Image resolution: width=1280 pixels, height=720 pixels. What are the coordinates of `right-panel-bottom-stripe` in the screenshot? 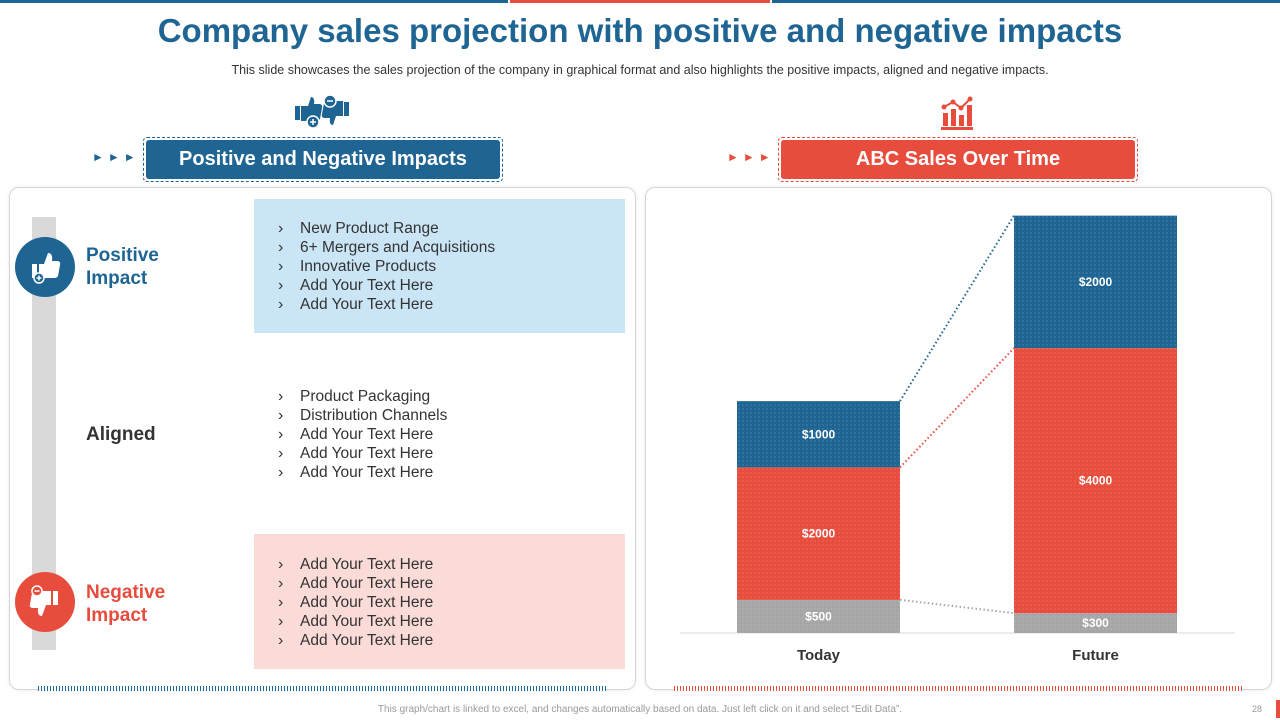 It's located at (958, 688).